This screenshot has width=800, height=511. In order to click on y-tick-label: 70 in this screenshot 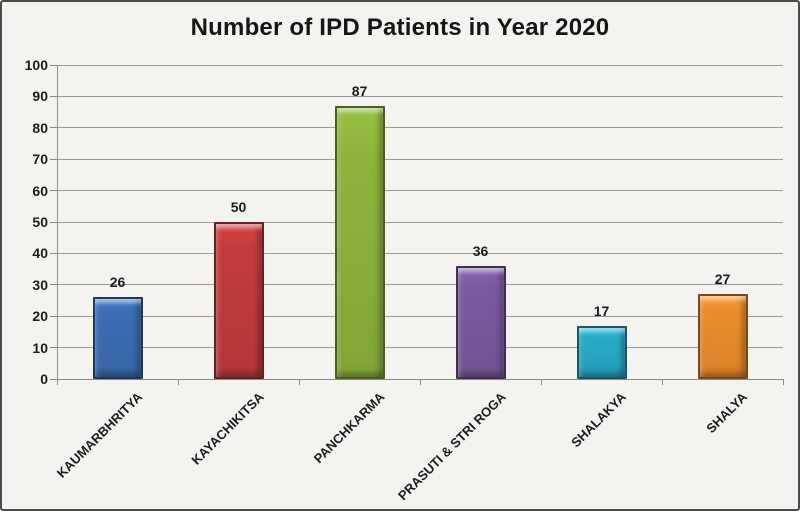, I will do `click(40, 159)`.